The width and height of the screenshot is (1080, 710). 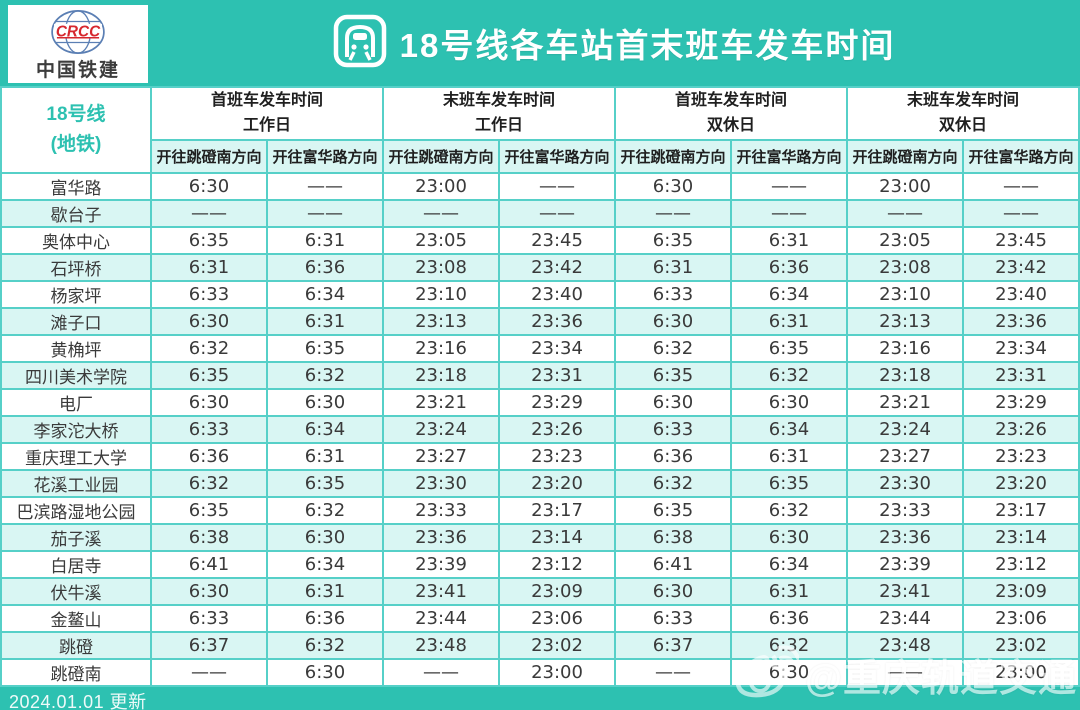 What do you see at coordinates (905, 321) in the screenshot?
I see `time-cell: 23:13` at bounding box center [905, 321].